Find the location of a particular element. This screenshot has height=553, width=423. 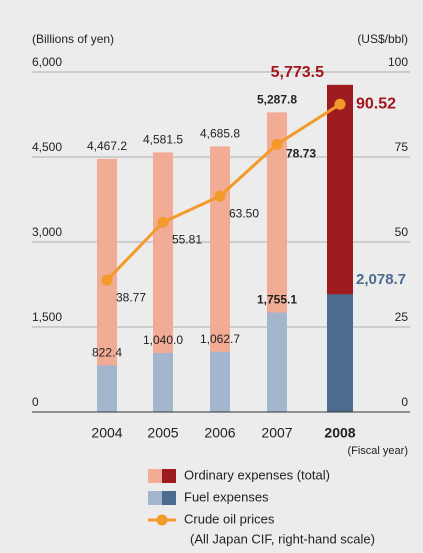

x-axis-label: (Fiscal year) is located at coordinates (377, 451).